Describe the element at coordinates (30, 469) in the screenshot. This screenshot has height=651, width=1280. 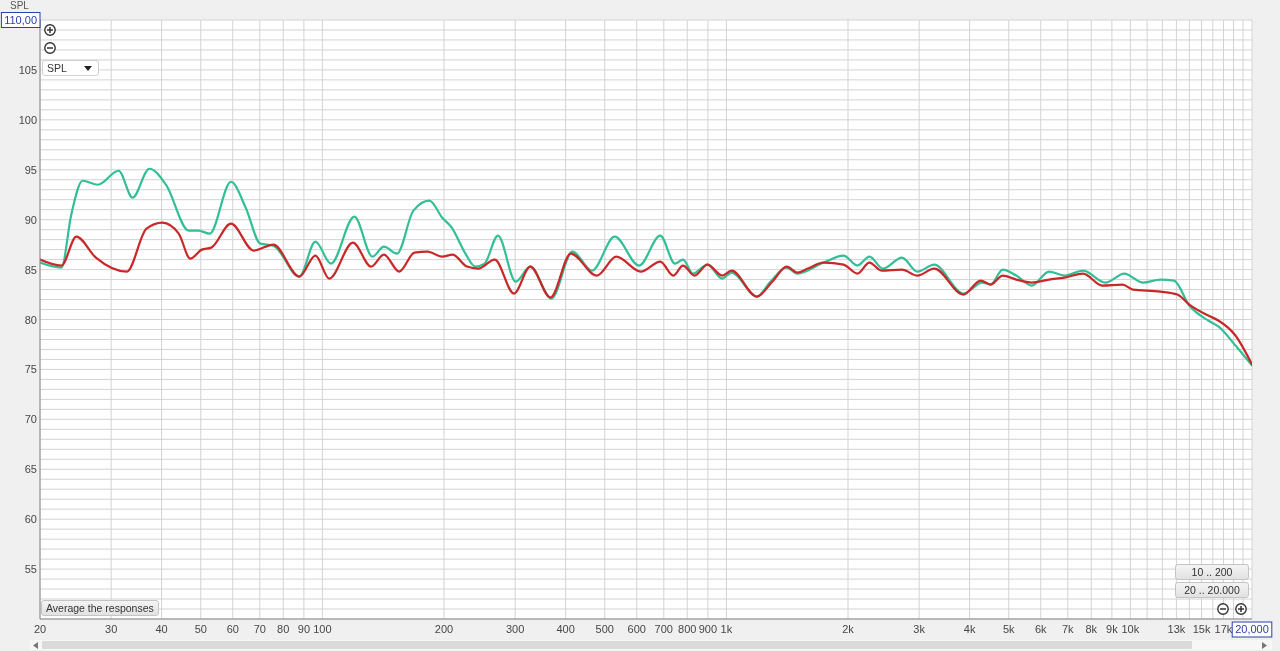
I see `y-tick-label: 65` at that location.